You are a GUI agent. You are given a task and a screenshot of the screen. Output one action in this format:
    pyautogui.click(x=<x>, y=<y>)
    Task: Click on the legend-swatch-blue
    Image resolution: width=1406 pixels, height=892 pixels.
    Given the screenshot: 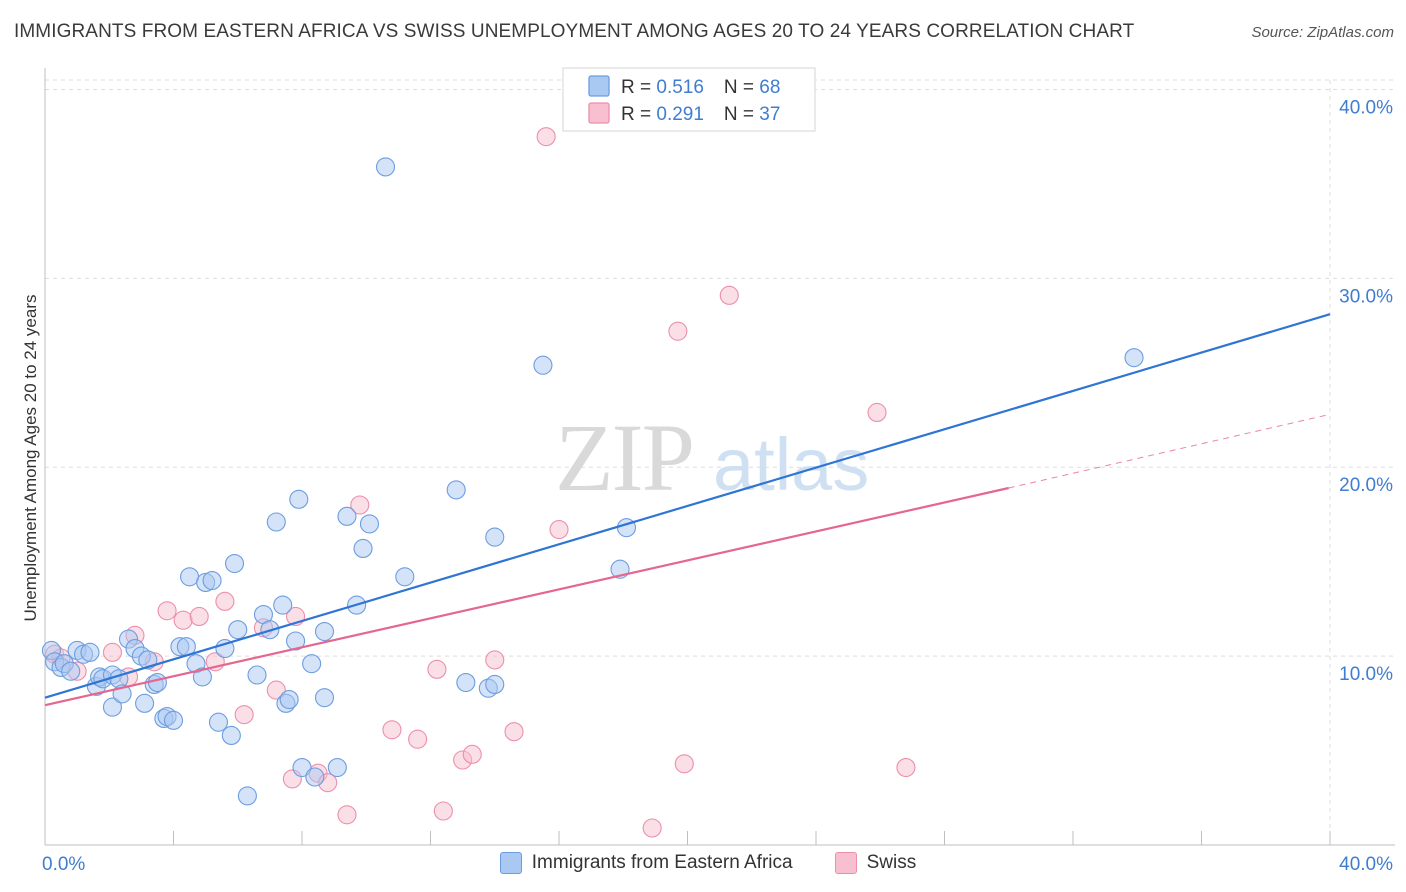 What is the action you would take?
    pyautogui.click(x=599, y=86)
    